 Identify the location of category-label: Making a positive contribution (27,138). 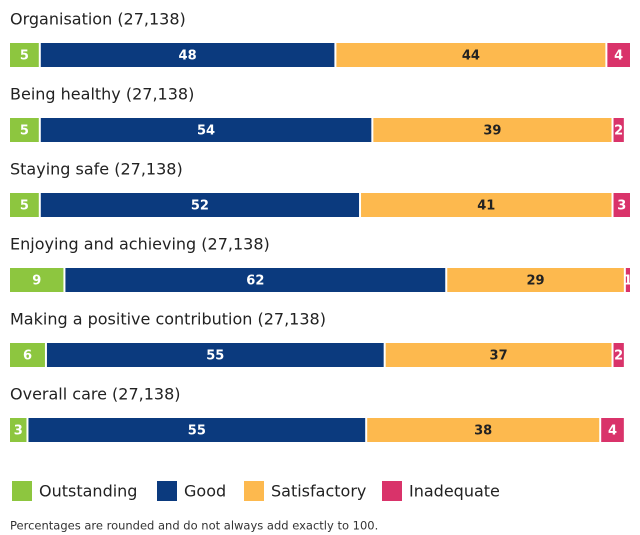
(168, 319).